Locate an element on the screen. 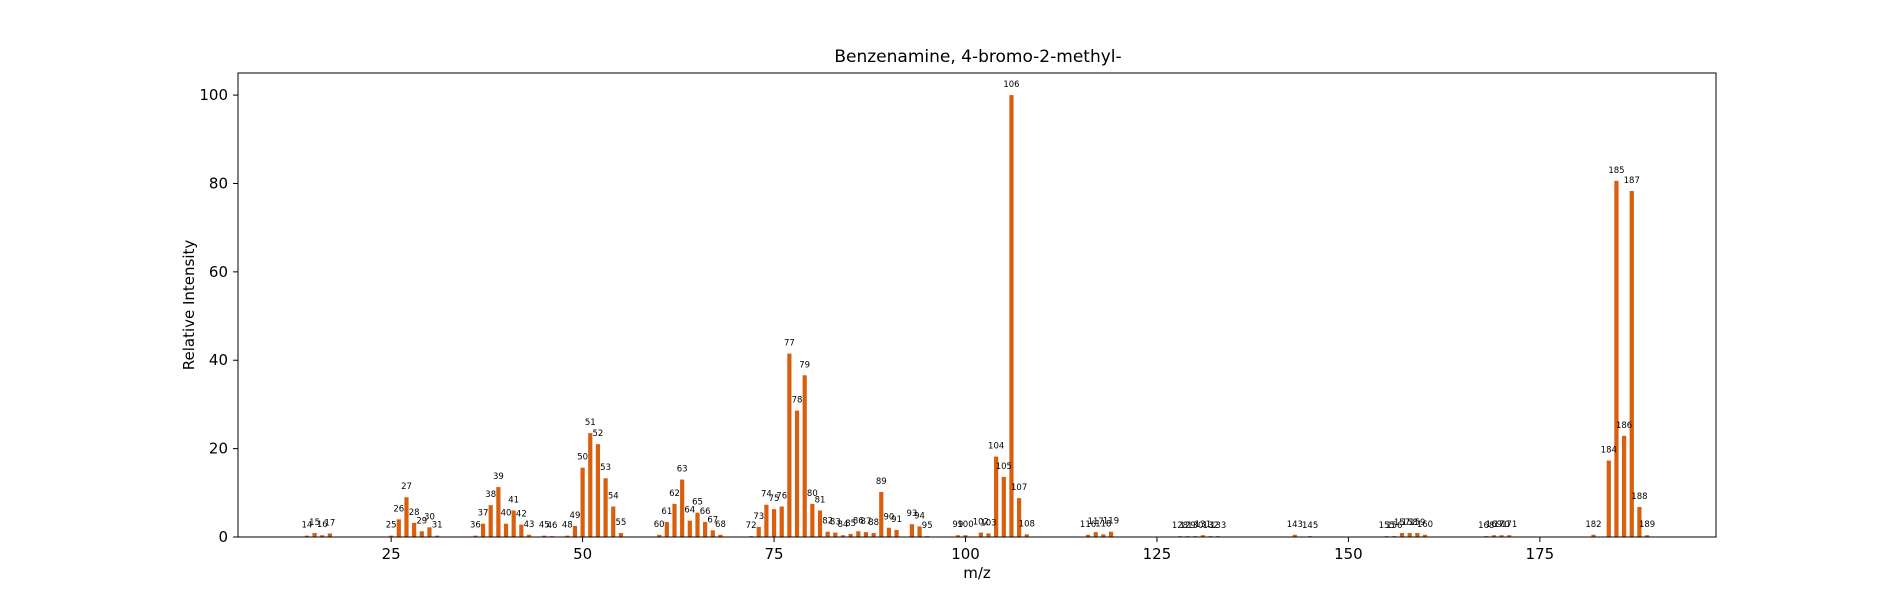  peak-label-117: 117 is located at coordinates (1096, 522).